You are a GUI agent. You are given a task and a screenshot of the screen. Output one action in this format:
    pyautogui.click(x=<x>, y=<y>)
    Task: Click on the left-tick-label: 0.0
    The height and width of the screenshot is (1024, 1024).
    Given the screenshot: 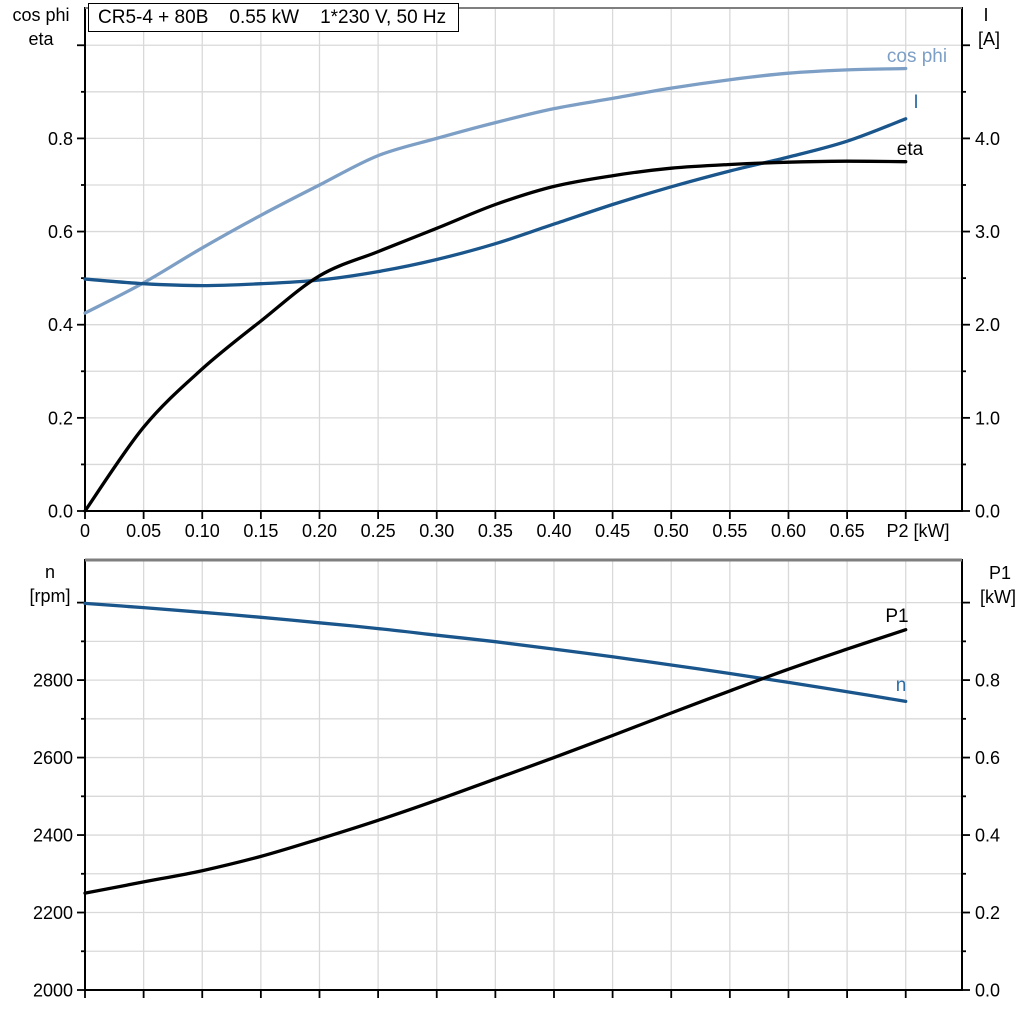 What is the action you would take?
    pyautogui.click(x=60, y=512)
    